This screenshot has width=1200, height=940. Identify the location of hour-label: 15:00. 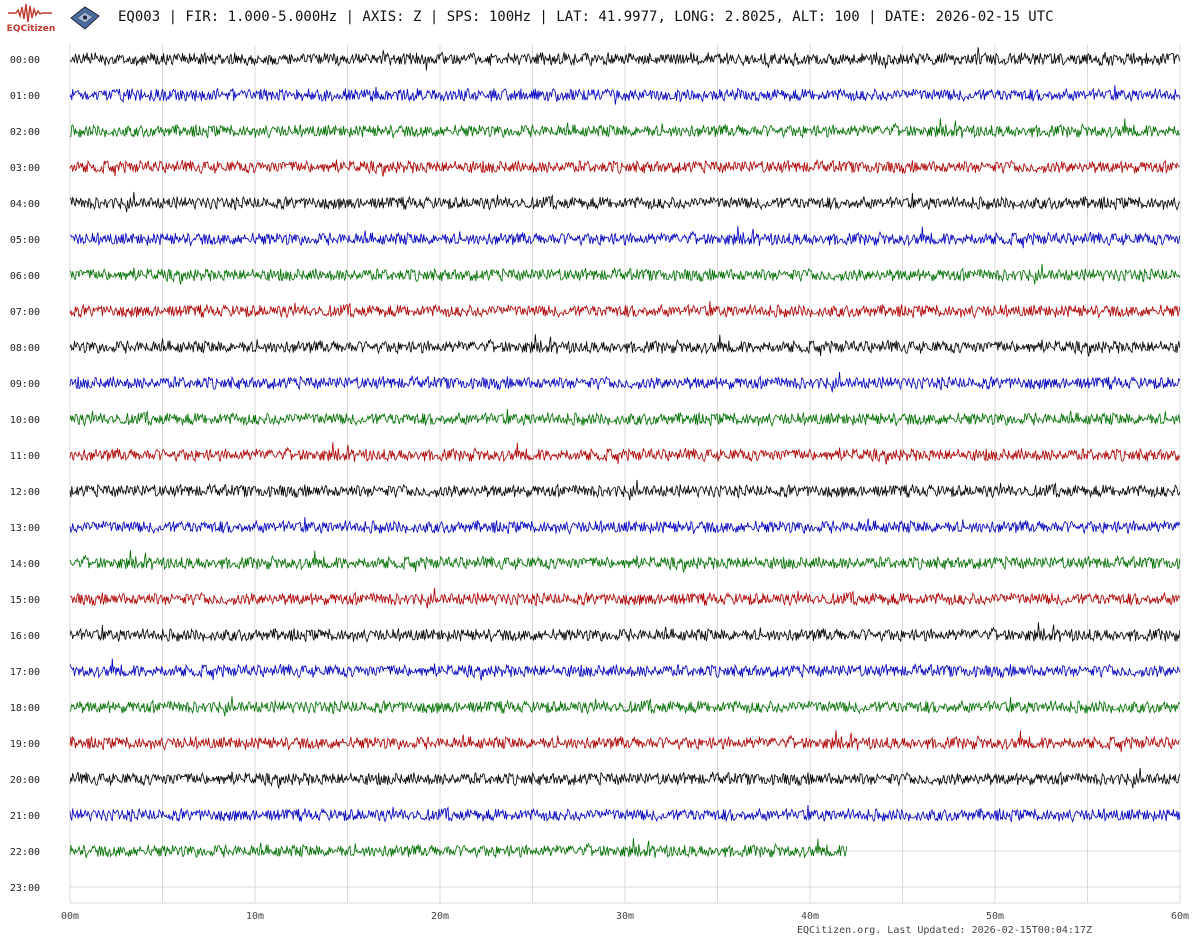
(25, 600).